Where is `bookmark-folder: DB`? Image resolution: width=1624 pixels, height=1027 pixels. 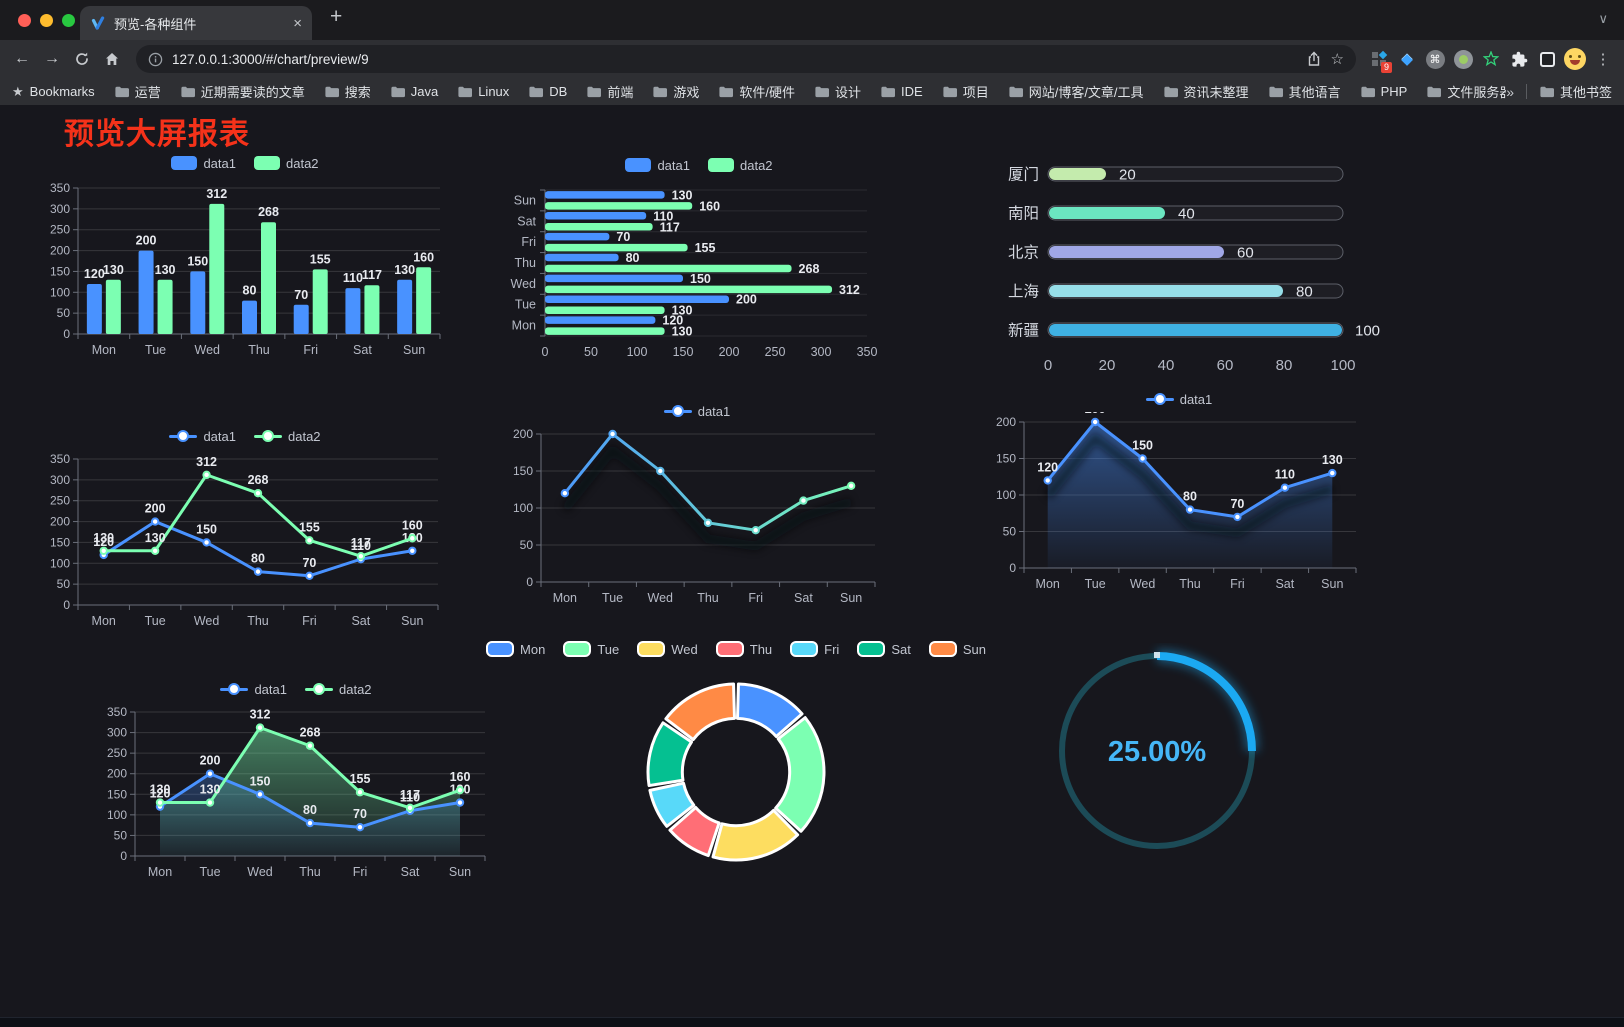
bookmark-folder: DB is located at coordinates (547, 91).